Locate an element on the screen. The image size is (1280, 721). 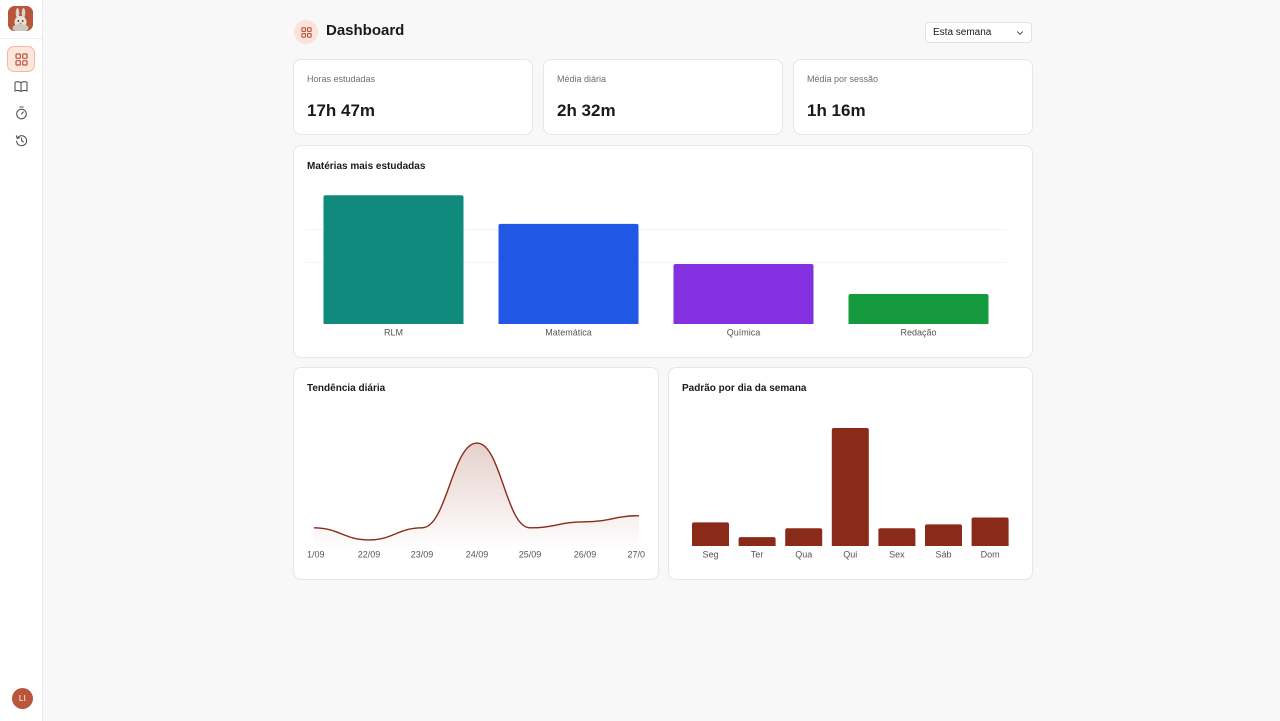
stat-value: 2h 32m is located at coordinates (586, 110).